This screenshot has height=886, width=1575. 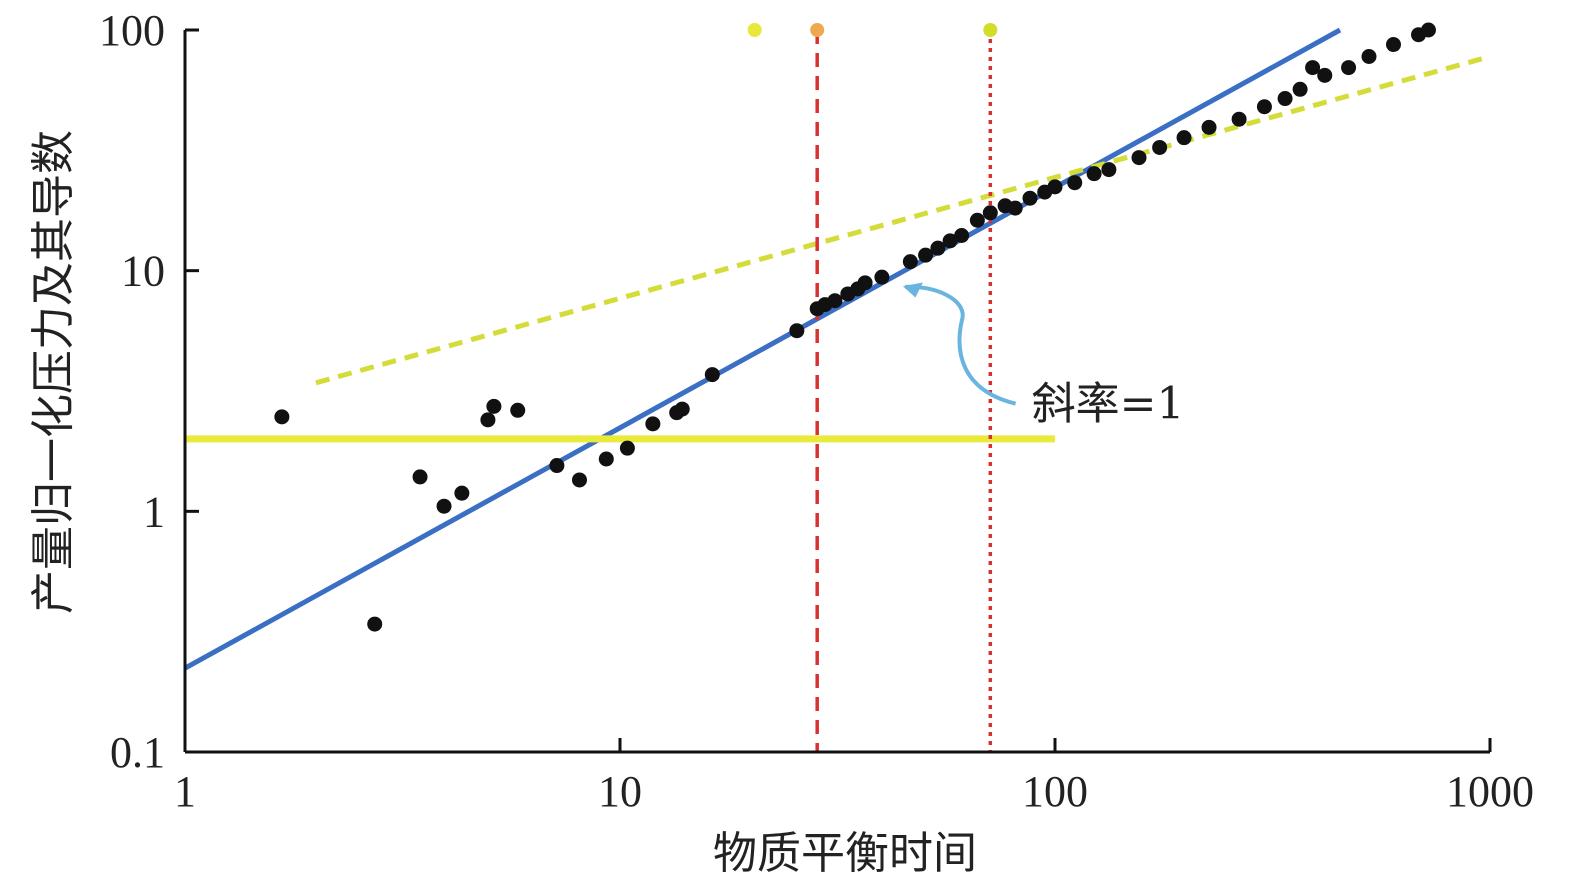 What do you see at coordinates (143, 271) in the screenshot?
I see `y-tick-label: 10` at bounding box center [143, 271].